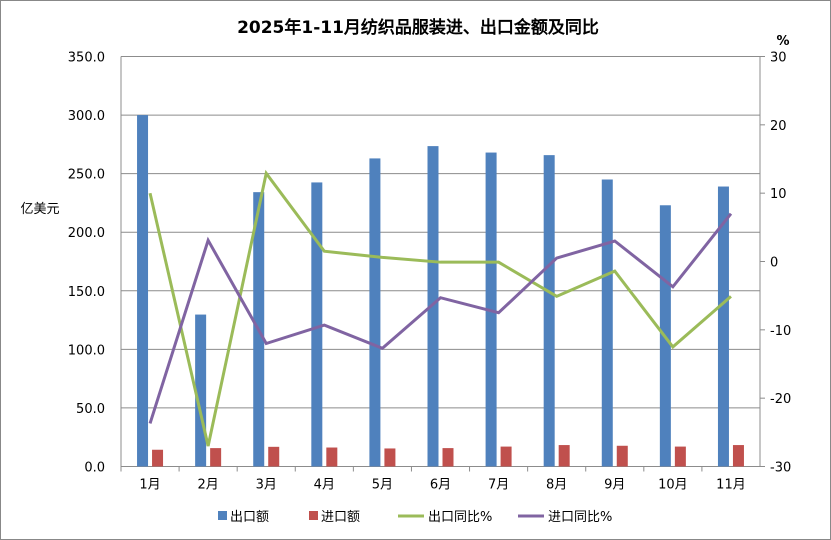 The image size is (831, 540). Describe the element at coordinates (418, 27) in the screenshot. I see `chart-title: 2025年1-11月纺织品服装进、出口金额及同比` at that location.